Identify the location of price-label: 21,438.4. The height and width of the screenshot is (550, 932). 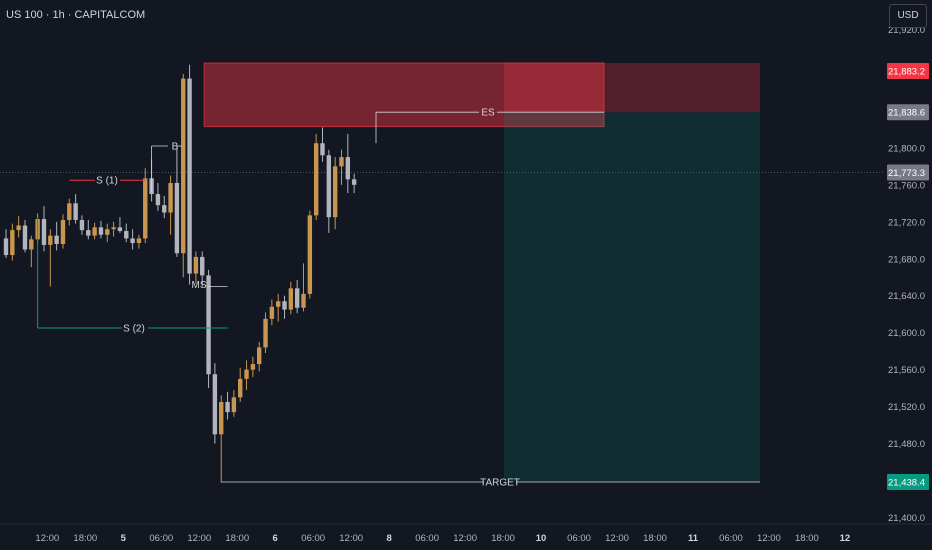
(906, 483).